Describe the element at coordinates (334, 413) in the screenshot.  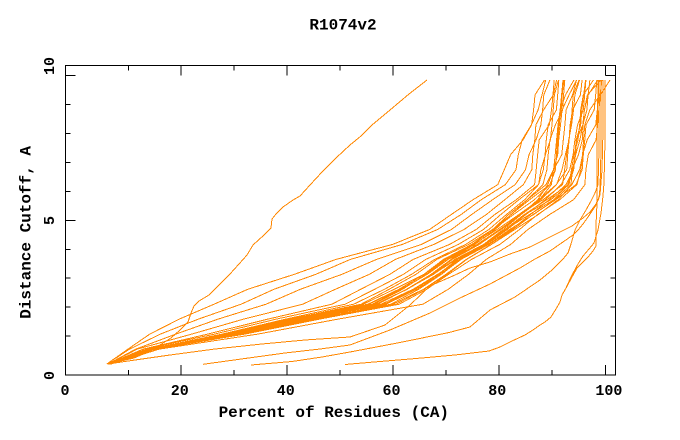
I see `svg-text: Percent of Residues (CA)` at that location.